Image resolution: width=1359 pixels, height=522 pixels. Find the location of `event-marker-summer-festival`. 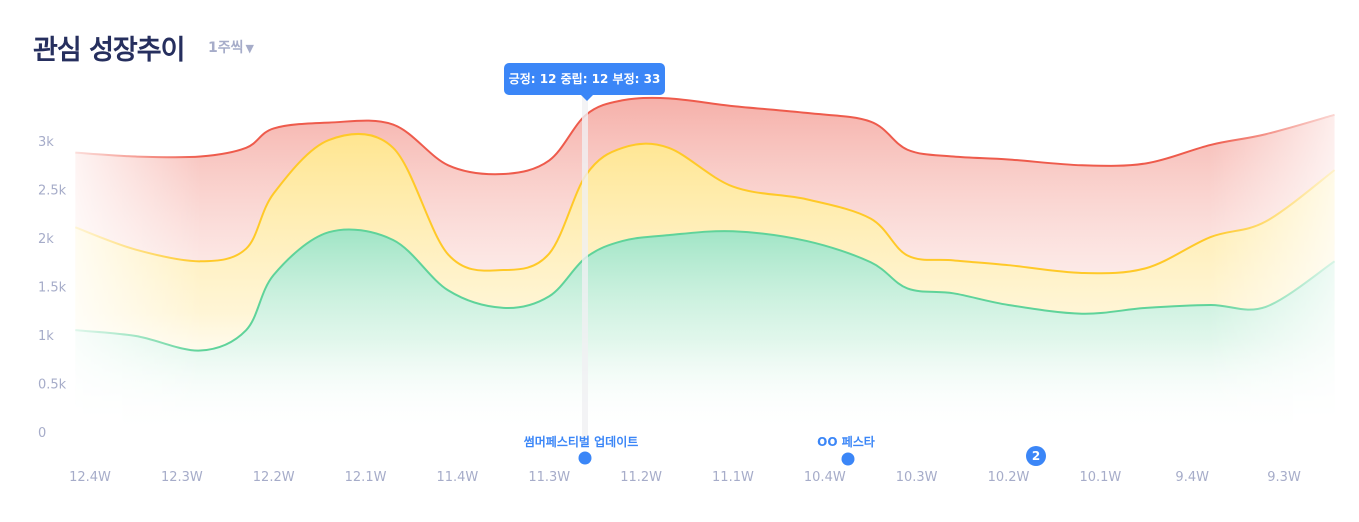

event-marker-summer-festival is located at coordinates (585, 458).